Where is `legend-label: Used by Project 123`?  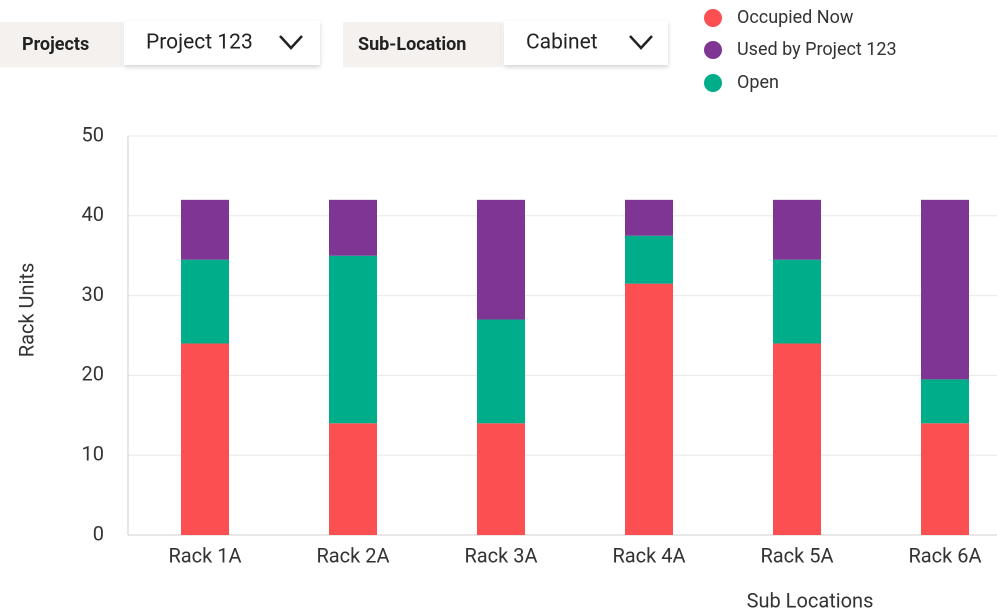 legend-label: Used by Project 123 is located at coordinates (817, 49).